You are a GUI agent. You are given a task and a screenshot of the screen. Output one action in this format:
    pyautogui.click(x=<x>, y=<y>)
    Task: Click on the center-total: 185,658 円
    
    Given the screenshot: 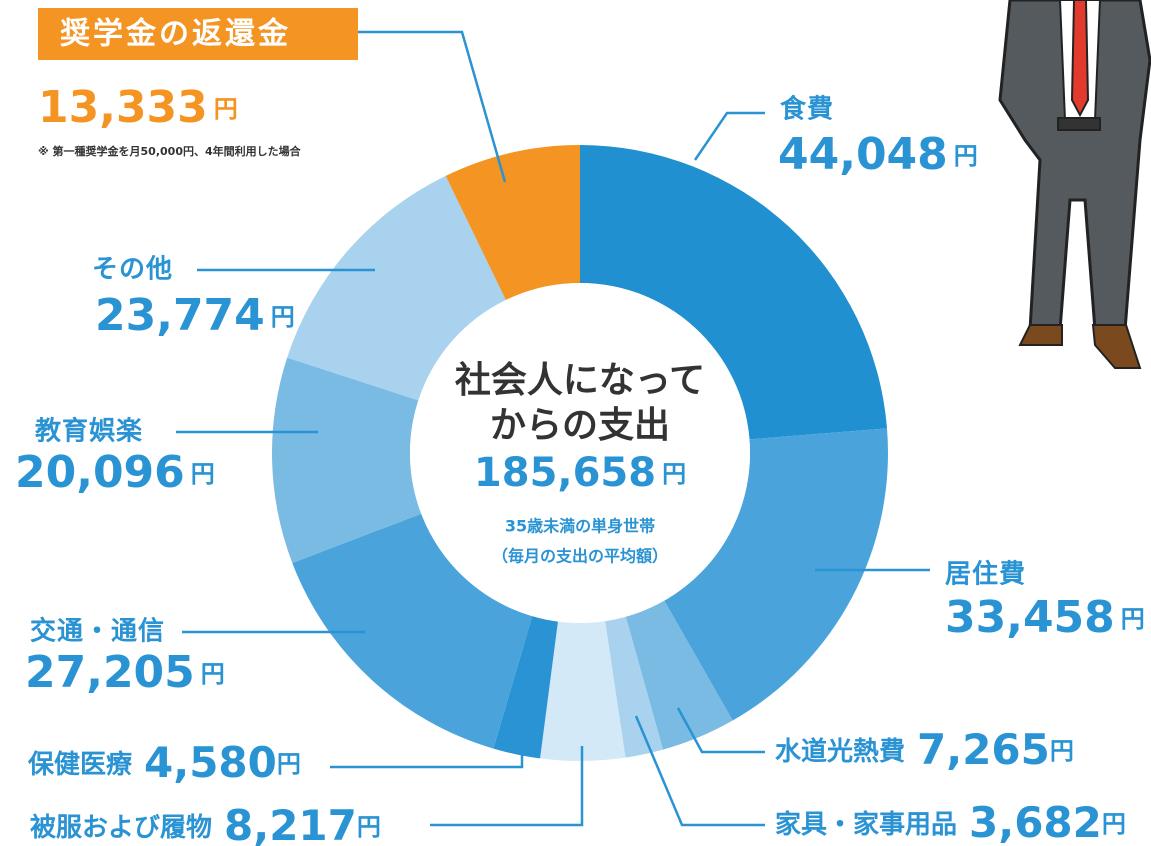 What is the action you would take?
    pyautogui.click(x=580, y=473)
    